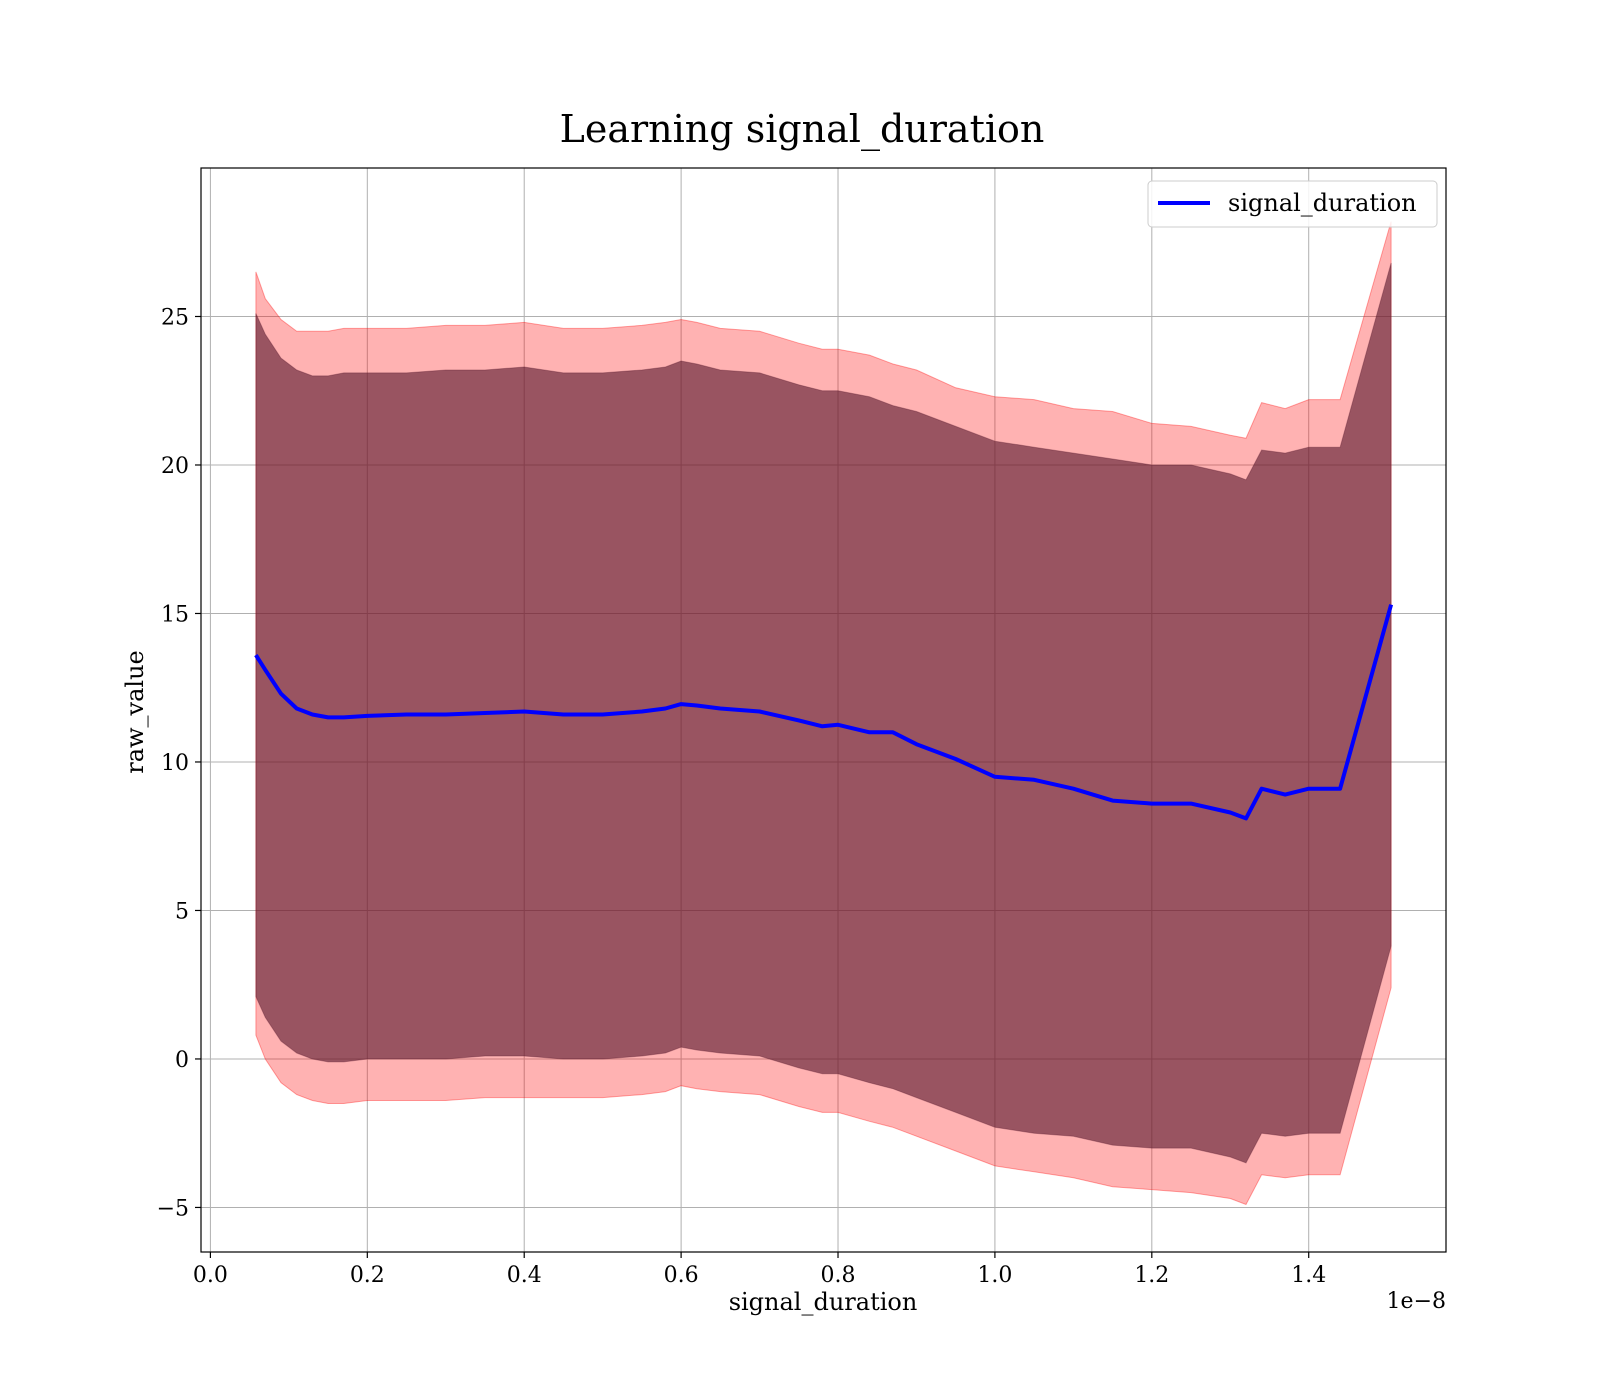  Describe the element at coordinates (838, 1275) in the screenshot. I see `x-tick-label: 0.8` at that location.